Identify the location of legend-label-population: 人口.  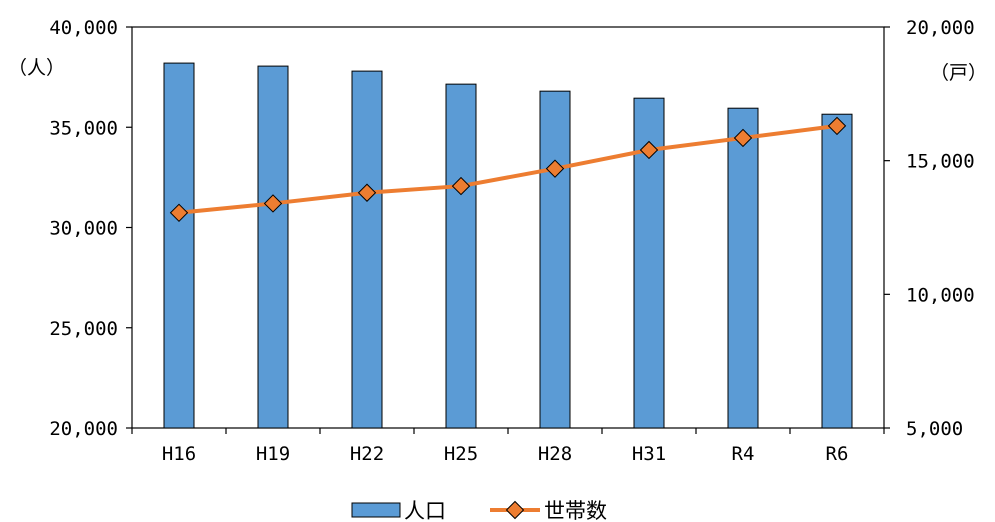
(425, 510).